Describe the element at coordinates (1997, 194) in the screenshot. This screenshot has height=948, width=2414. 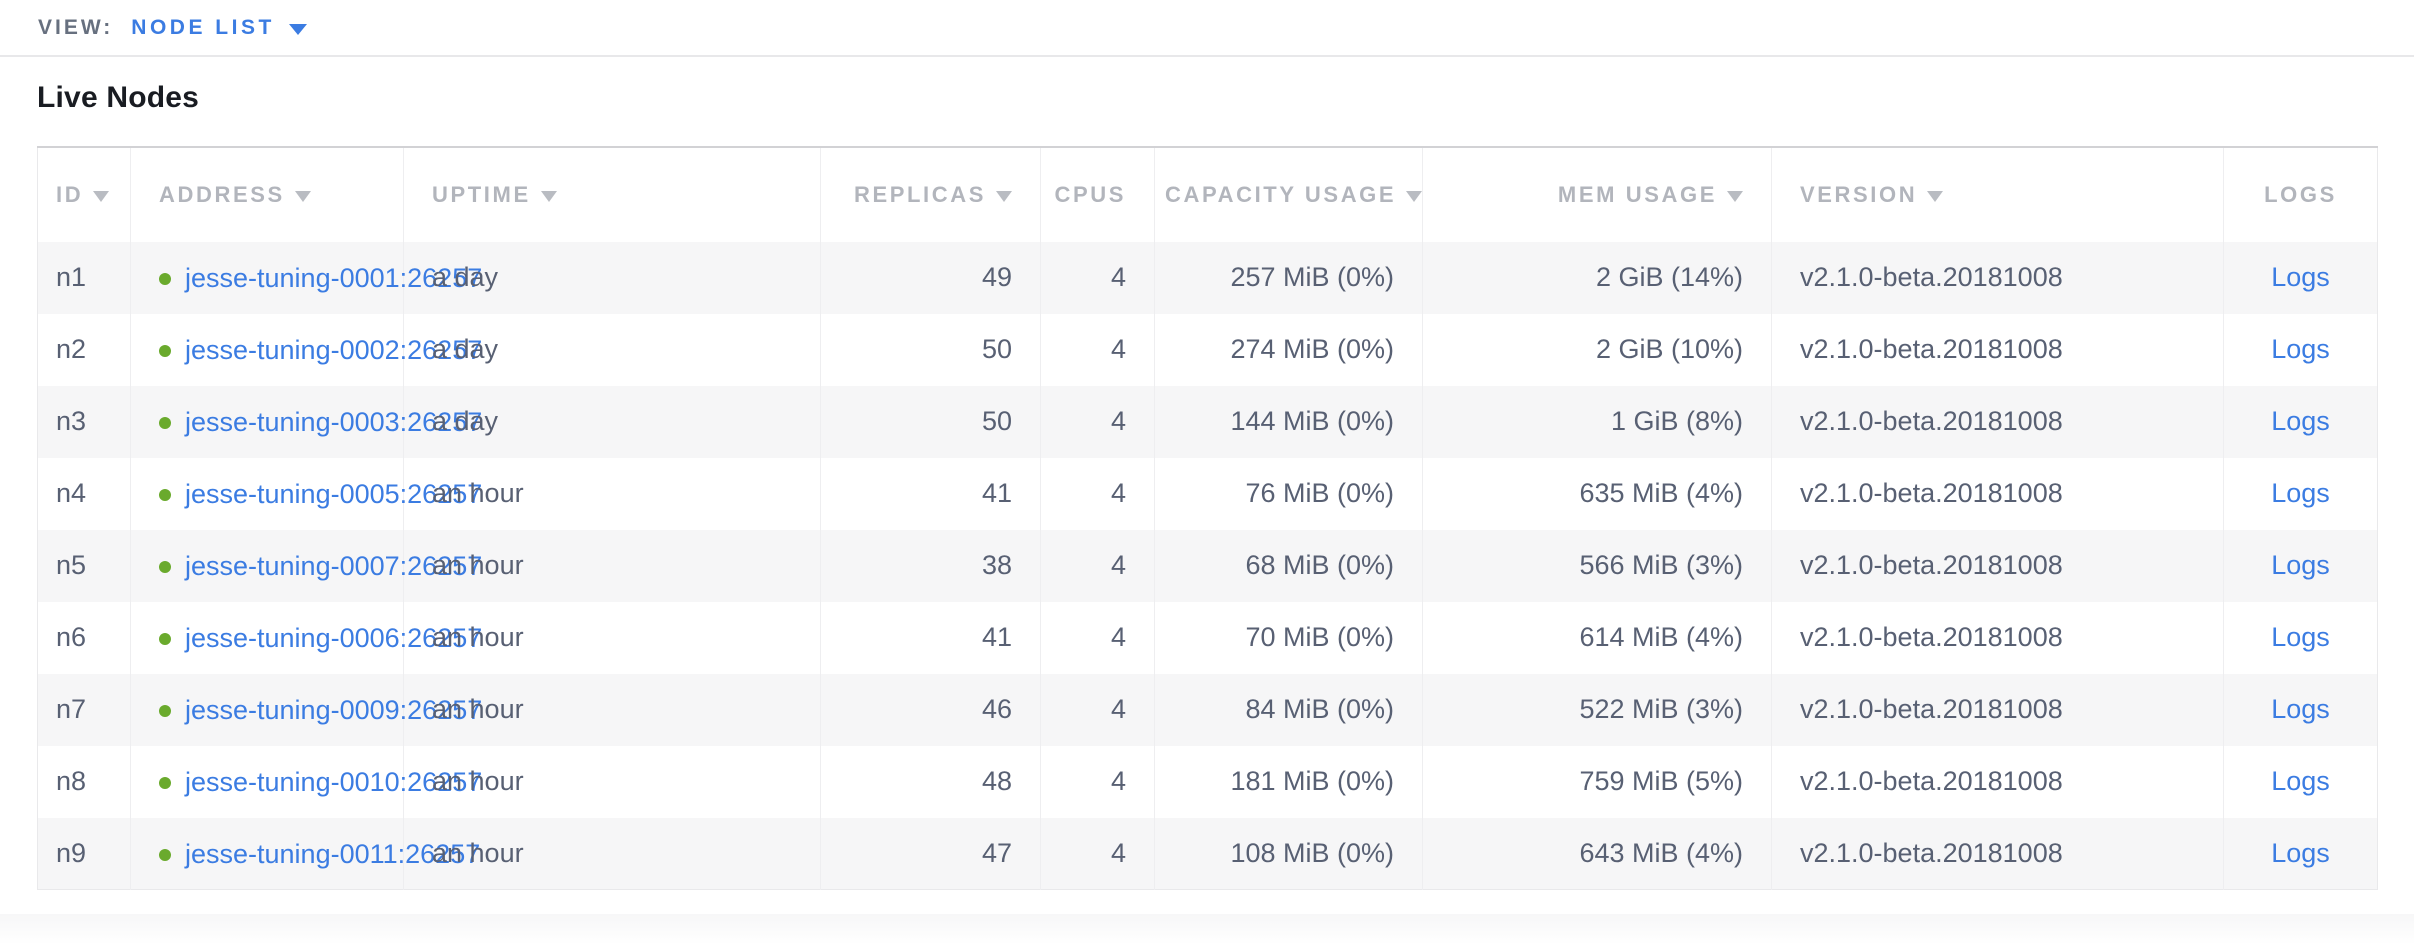
I see `column-header-version: VERSION` at that location.